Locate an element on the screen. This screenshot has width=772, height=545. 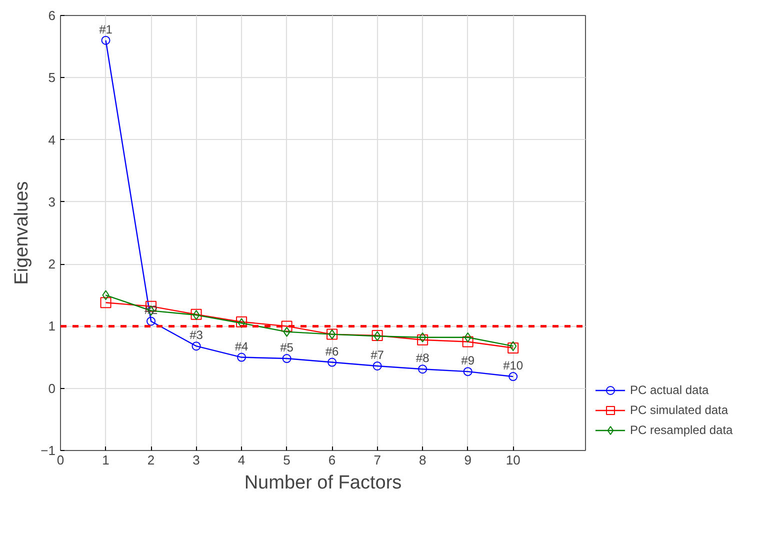
x-tick-label: 2 is located at coordinates (151, 460).